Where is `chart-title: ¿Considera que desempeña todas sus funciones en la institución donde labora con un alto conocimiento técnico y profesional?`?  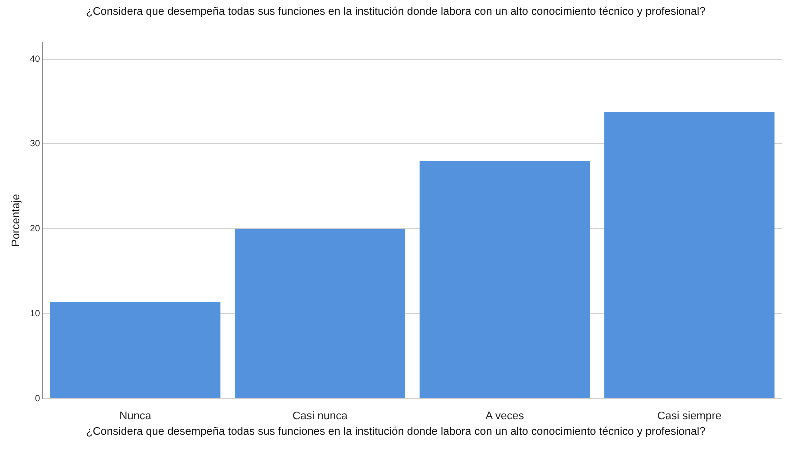 chart-title: ¿Considera que desempeña todas sus funciones en la institución donde labora con un alto conocimiento técnico y profesional? is located at coordinates (396, 12).